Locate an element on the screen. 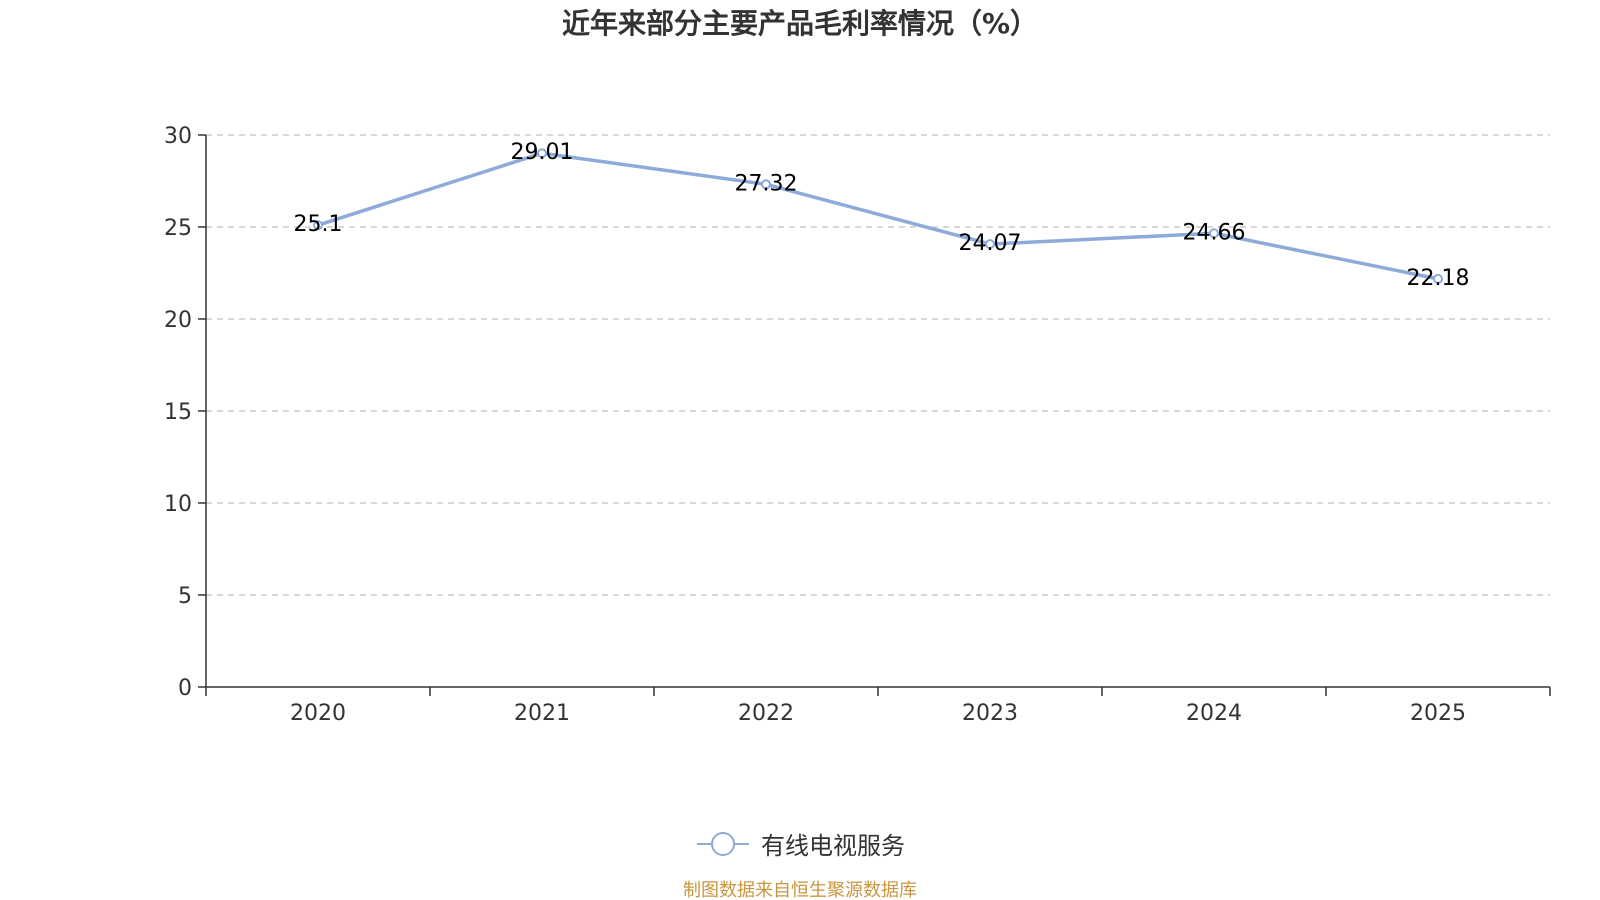 The height and width of the screenshot is (900, 1600). y-tick-label: 20 is located at coordinates (178, 320).